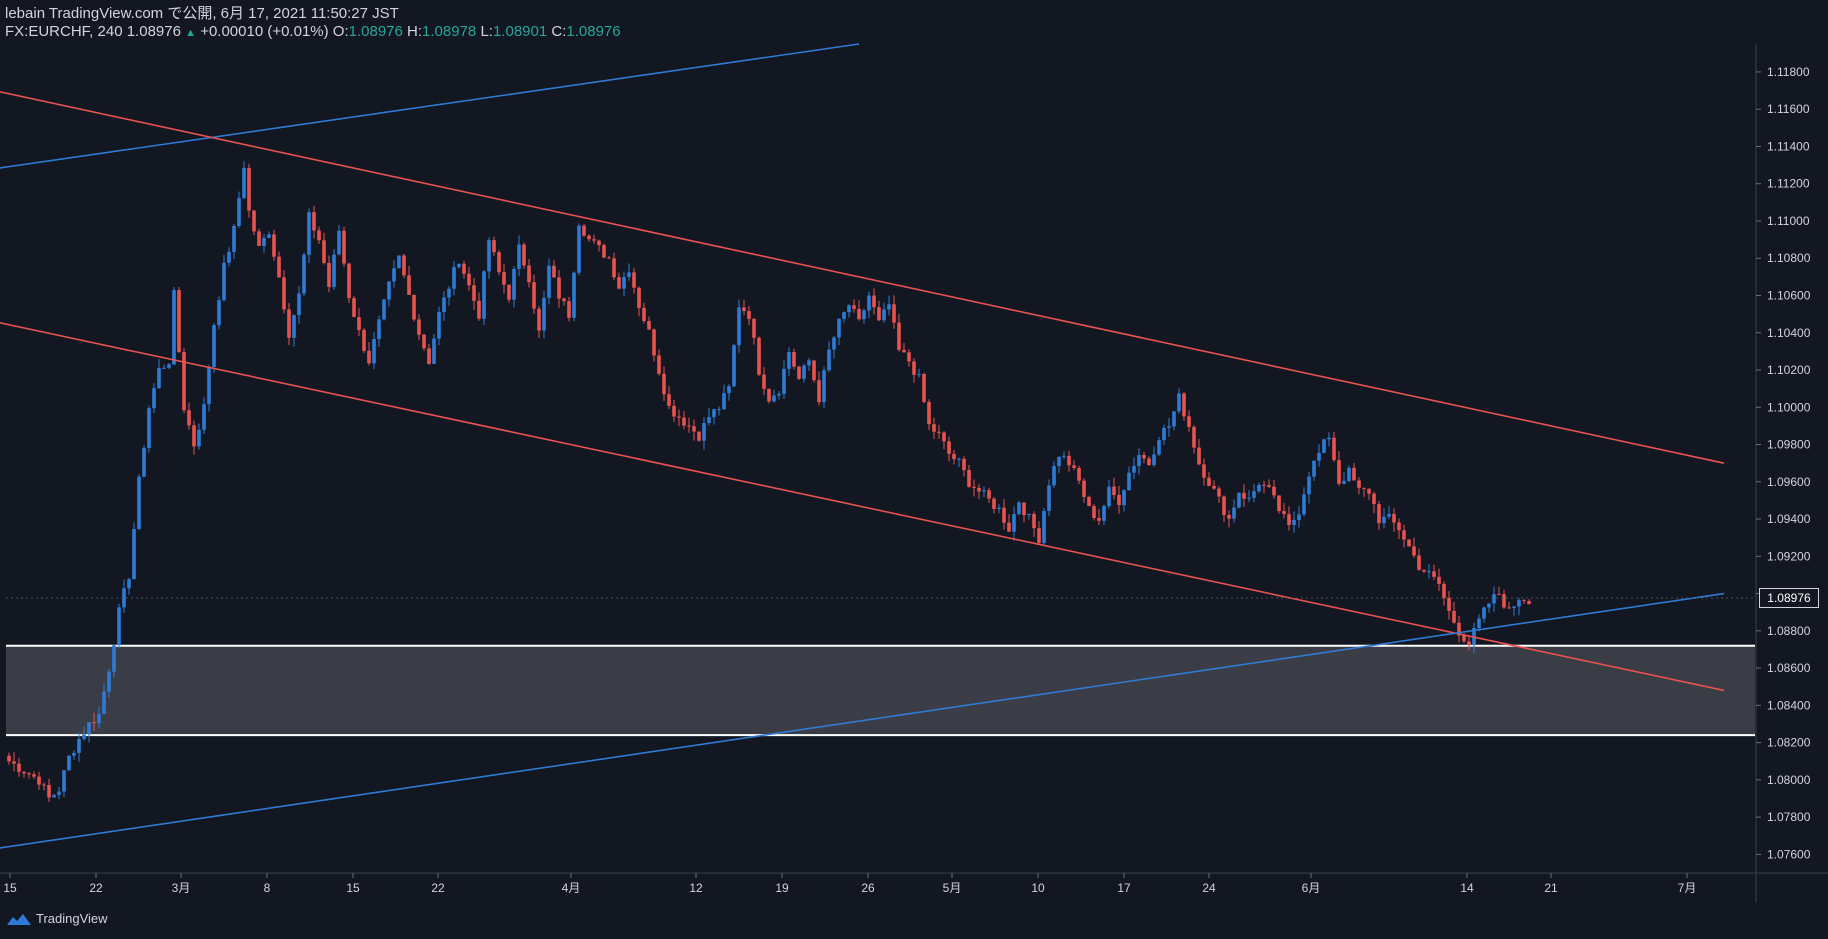 The width and height of the screenshot is (1828, 939). What do you see at coordinates (191, 33) in the screenshot?
I see `up-arrow-icon: ▲` at bounding box center [191, 33].